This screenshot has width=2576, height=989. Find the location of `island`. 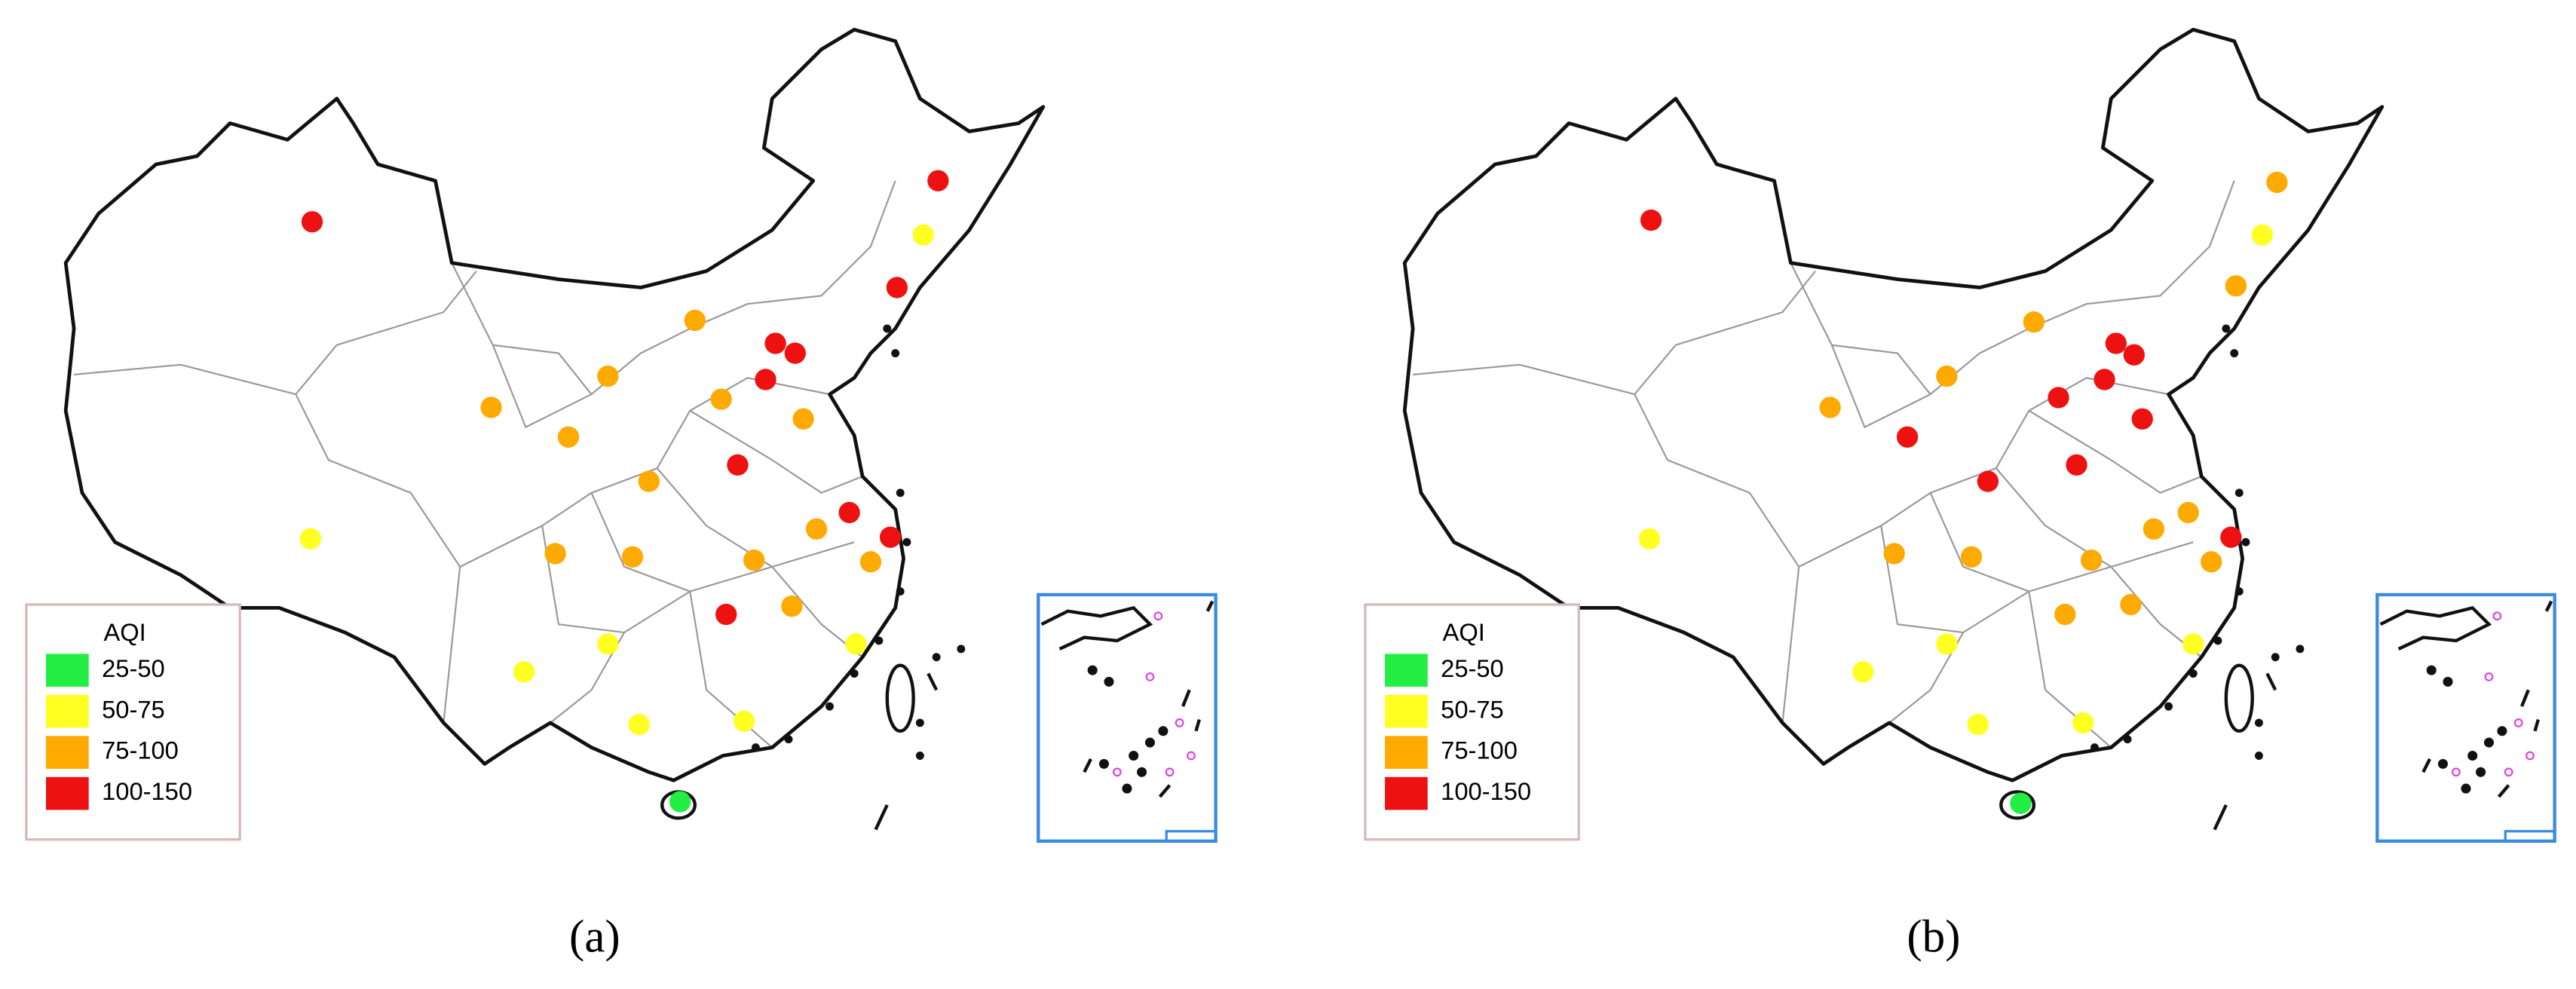

island is located at coordinates (2239, 698).